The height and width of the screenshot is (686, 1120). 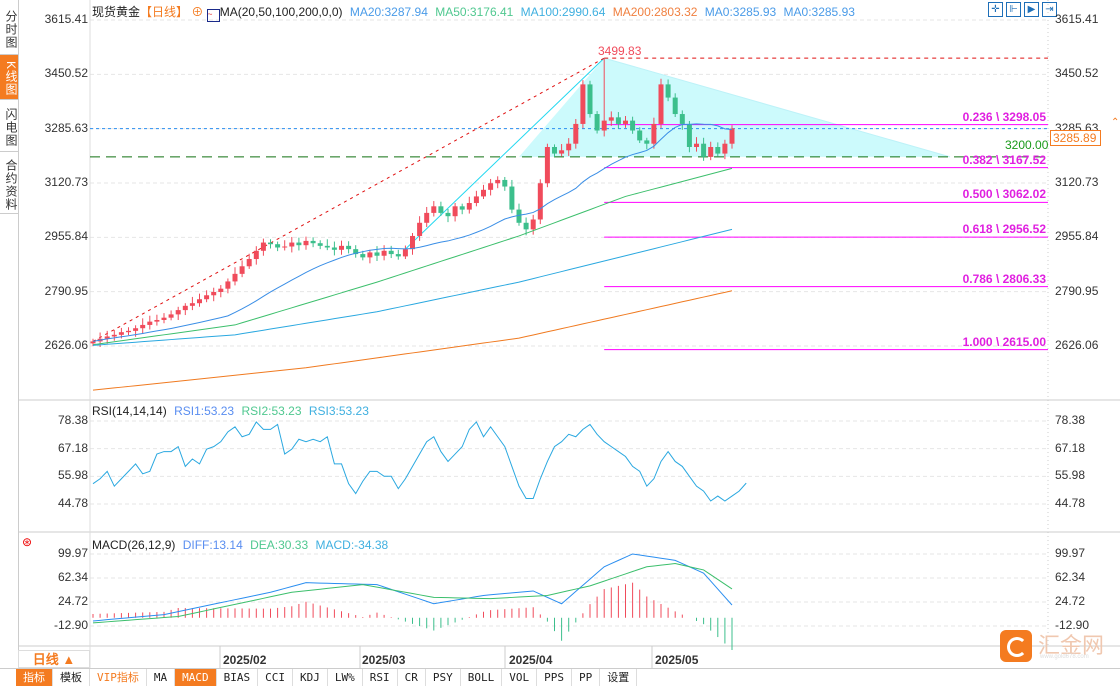 I want to click on tab-time-sharing: 分时图, so click(x=9, y=27).